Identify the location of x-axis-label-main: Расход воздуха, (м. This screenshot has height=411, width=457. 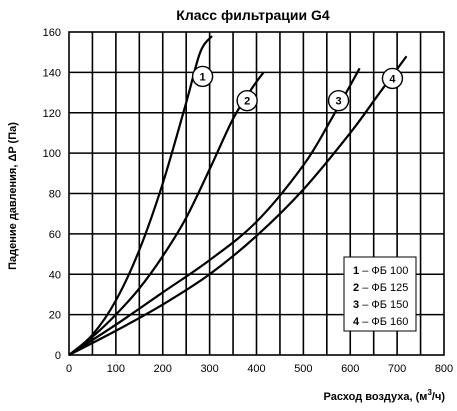
(376, 397).